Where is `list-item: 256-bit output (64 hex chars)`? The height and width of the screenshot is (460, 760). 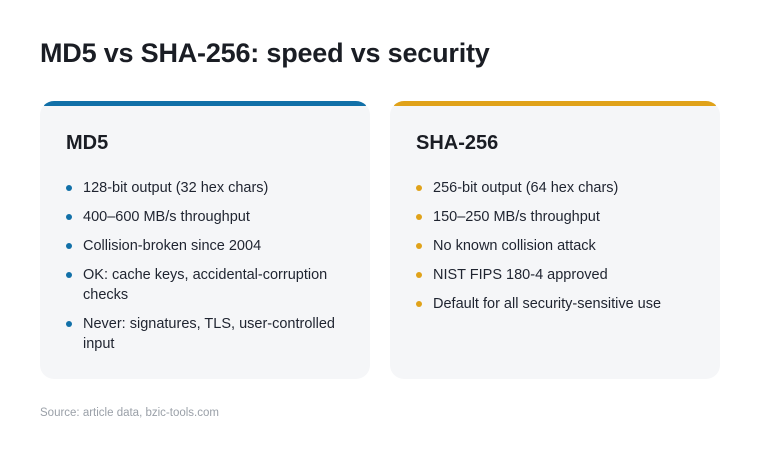
list-item: 256-bit output (64 hex chars) is located at coordinates (559, 188).